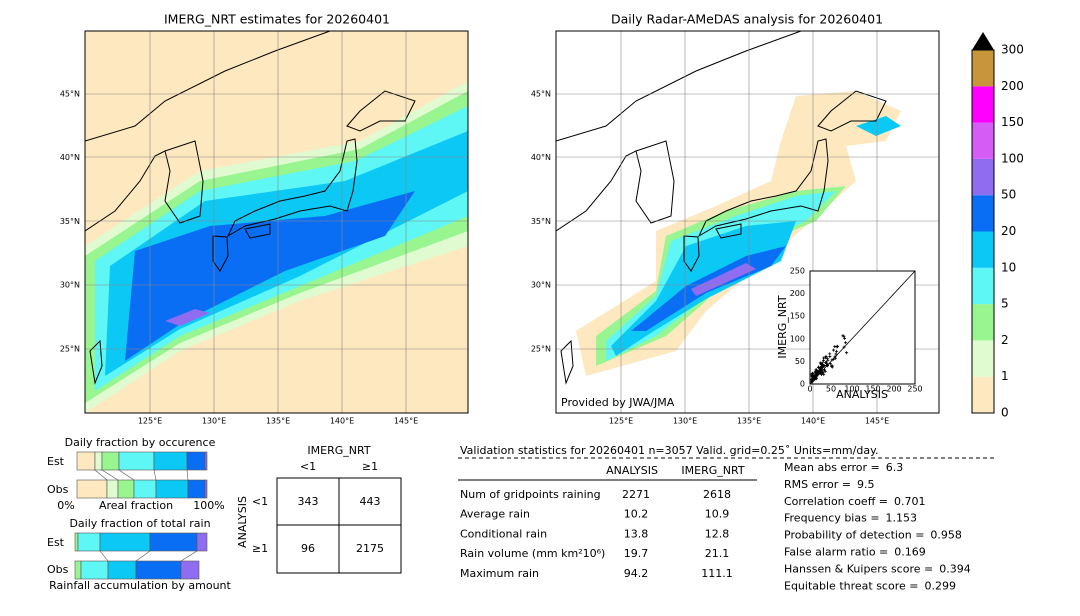  Describe the element at coordinates (914, 389) in the screenshot. I see `x-tick-label: 250` at that location.